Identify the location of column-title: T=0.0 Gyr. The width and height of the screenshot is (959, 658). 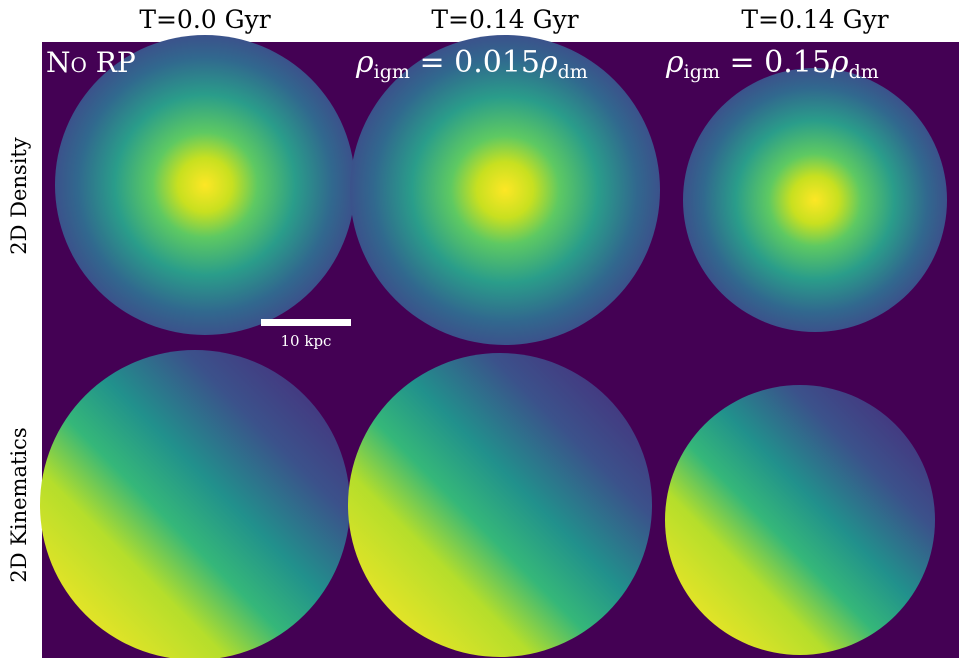
(204, 19).